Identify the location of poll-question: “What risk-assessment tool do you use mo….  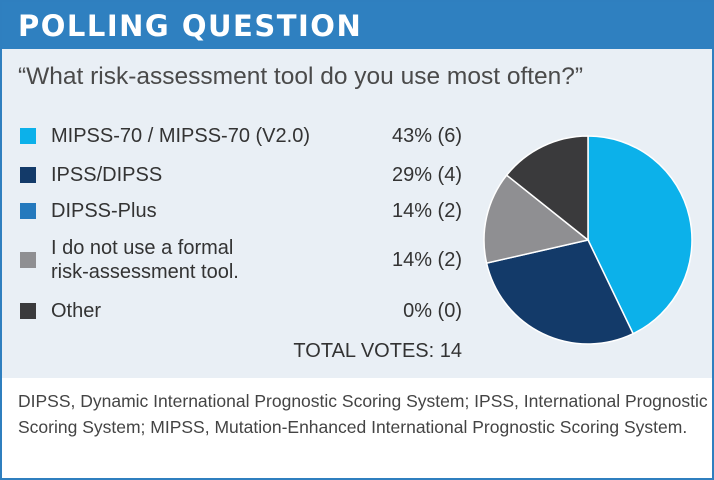
(301, 76).